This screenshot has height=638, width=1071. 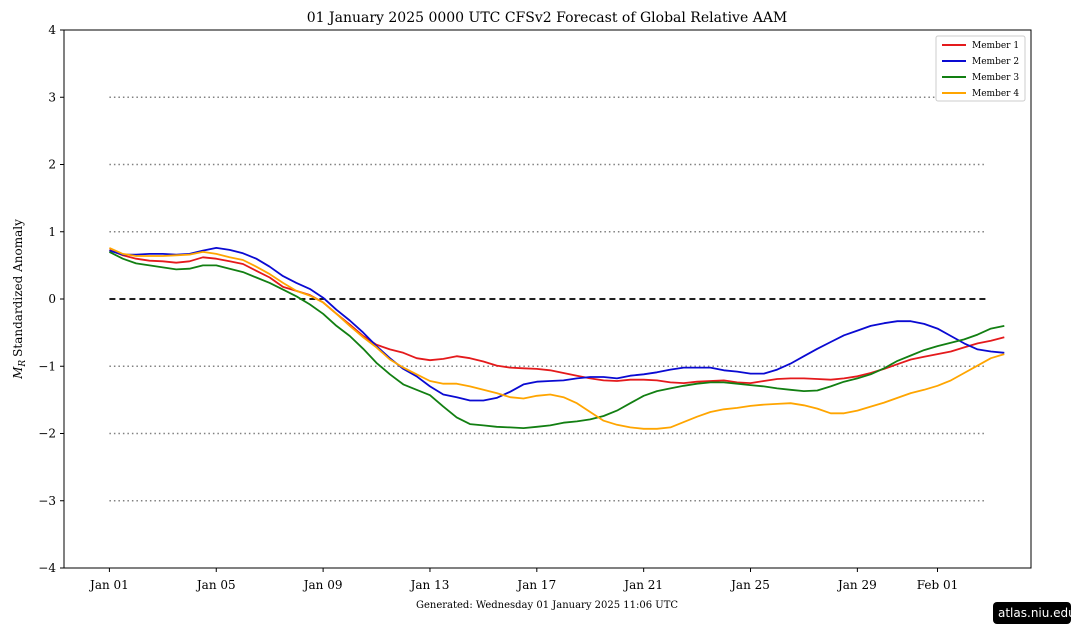 What do you see at coordinates (995, 94) in the screenshot?
I see `legend-entry-label: Member 4` at bounding box center [995, 94].